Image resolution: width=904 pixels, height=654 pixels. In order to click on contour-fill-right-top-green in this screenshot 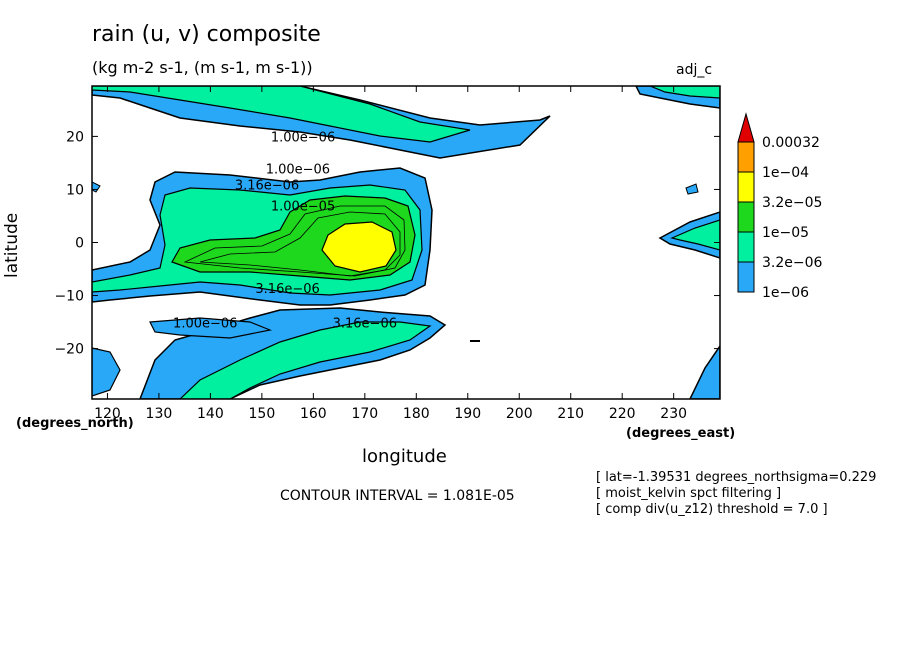, I will do `click(684, 92)`.